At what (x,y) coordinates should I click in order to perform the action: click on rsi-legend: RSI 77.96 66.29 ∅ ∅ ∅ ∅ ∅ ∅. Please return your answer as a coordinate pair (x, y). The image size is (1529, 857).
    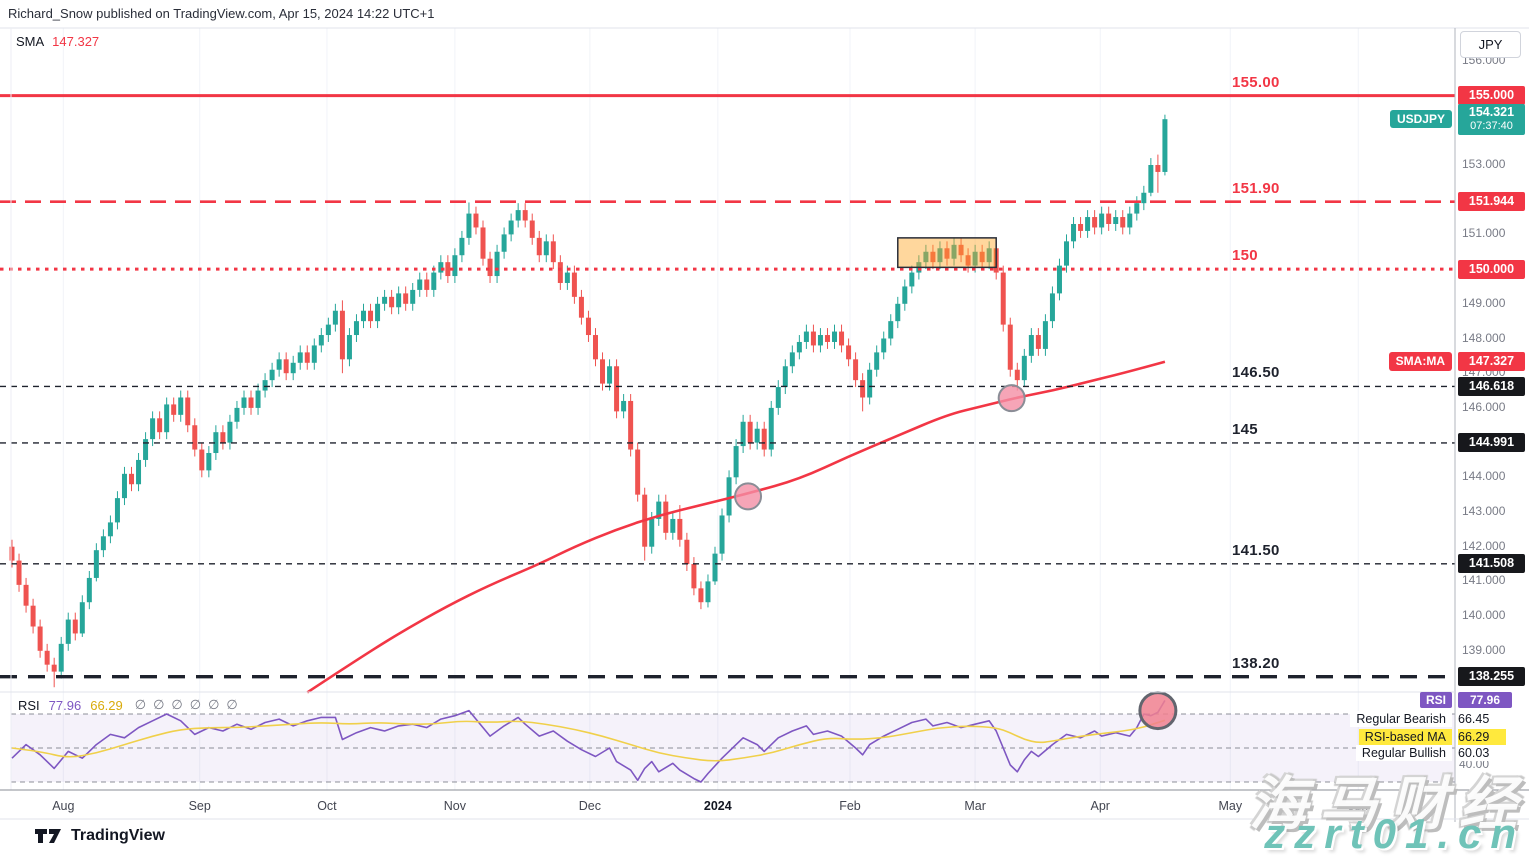
    Looking at the image, I should click on (128, 705).